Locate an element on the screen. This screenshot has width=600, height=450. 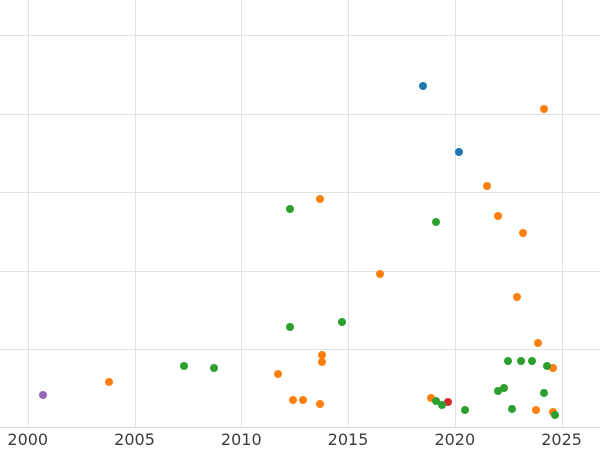
x-axis-line is located at coordinates (300, 427).